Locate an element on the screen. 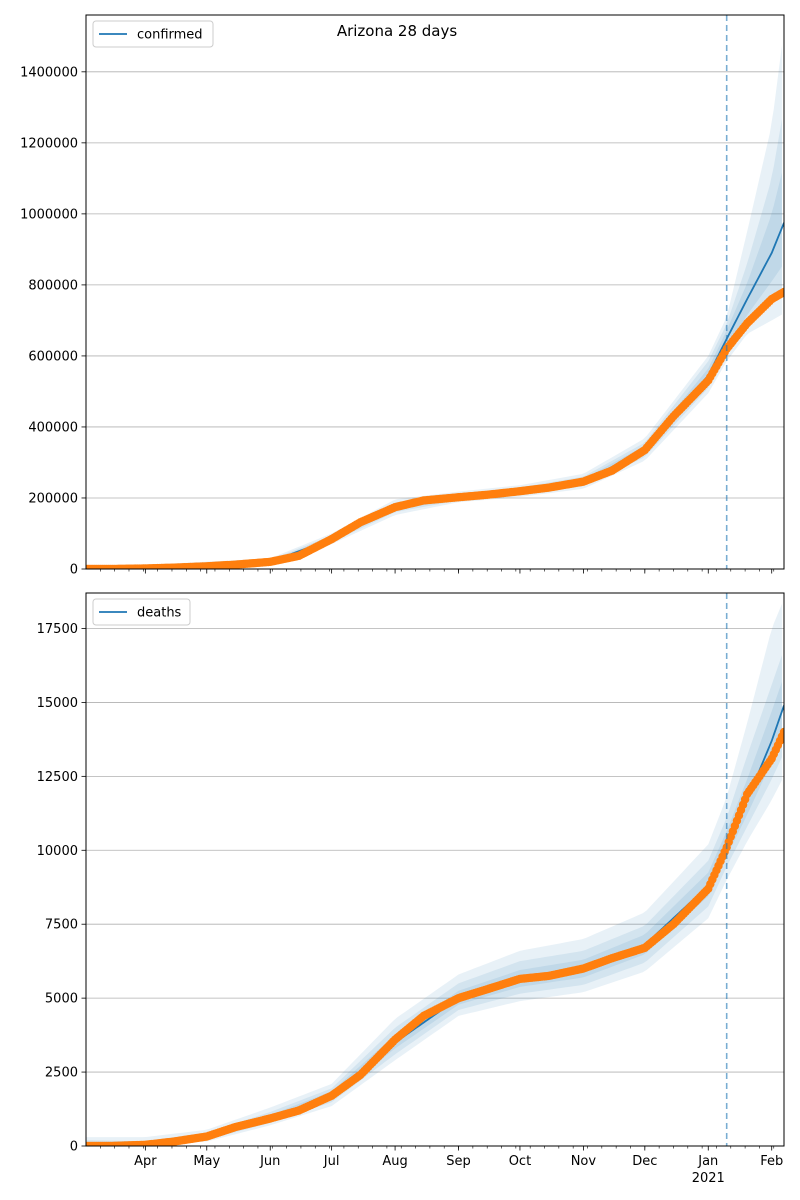 Image resolution: width=800 pixels, height=1200 pixels. confirmed-y-tick-label-5: 1000000 is located at coordinates (49, 214).